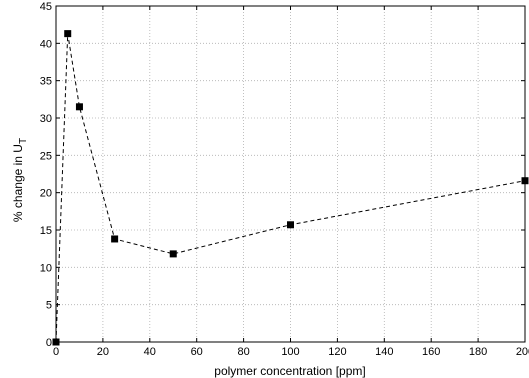 Image resolution: width=529 pixels, height=378 pixels. What do you see at coordinates (103, 352) in the screenshot?
I see `x-tick-label: 20` at bounding box center [103, 352].